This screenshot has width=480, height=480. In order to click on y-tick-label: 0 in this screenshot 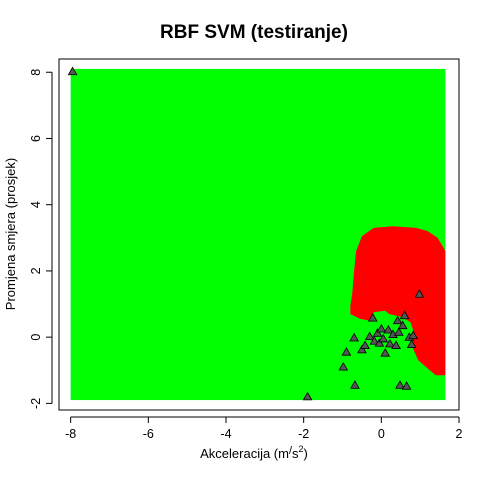, I will do `click(36, 337)`.